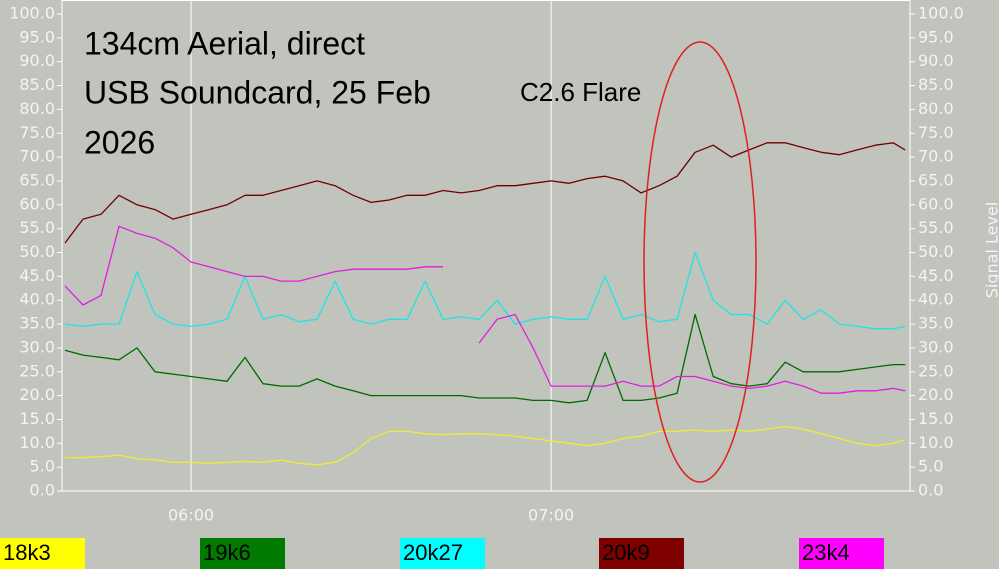  I want to click on y2-axis-label: Signal Level, so click(991, 250).